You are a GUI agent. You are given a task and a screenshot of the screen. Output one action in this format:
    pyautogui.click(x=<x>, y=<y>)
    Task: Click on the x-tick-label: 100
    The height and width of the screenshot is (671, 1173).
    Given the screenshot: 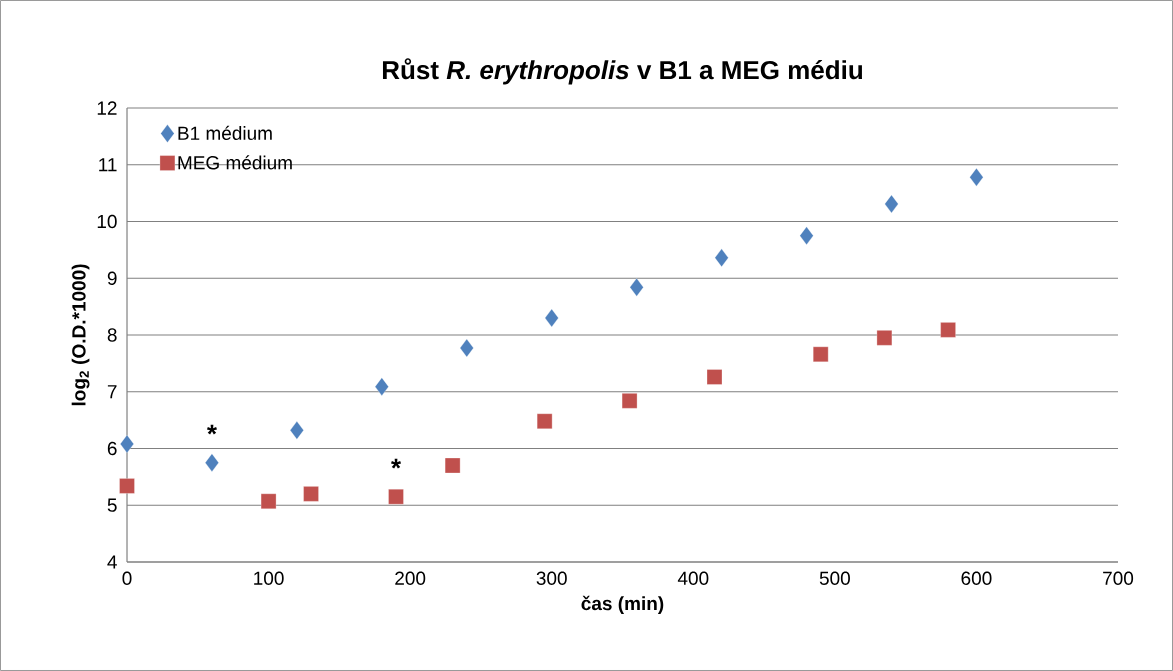 What is the action you would take?
    pyautogui.click(x=269, y=578)
    